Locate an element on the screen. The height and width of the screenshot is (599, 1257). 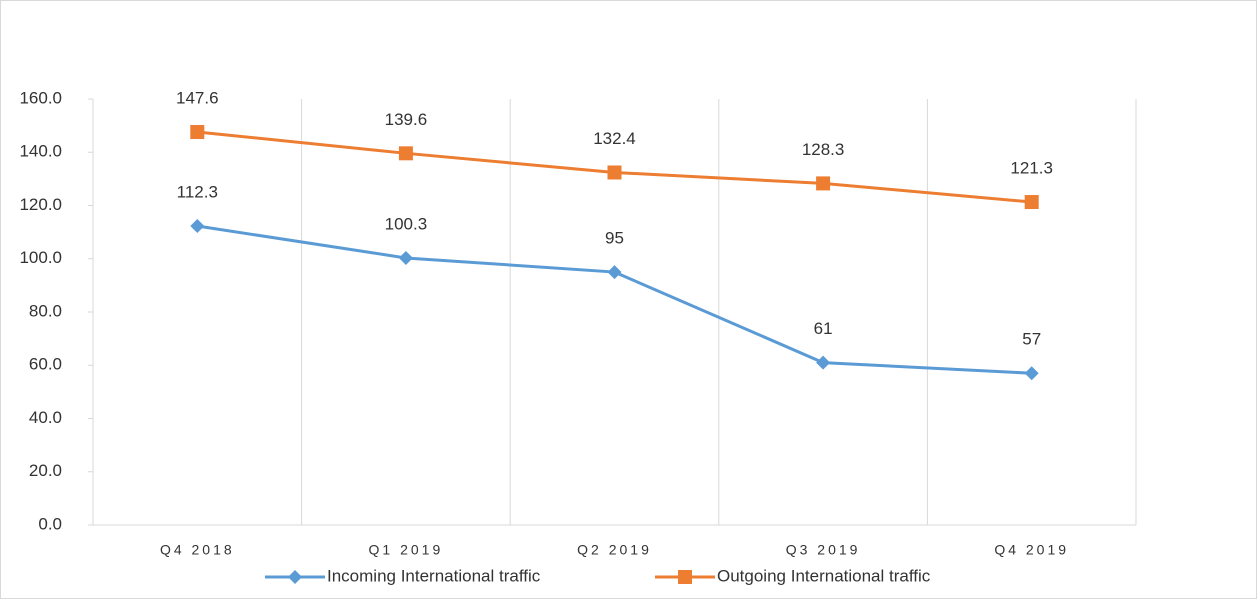
x-tick-label: Q2 2019 is located at coordinates (614, 550).